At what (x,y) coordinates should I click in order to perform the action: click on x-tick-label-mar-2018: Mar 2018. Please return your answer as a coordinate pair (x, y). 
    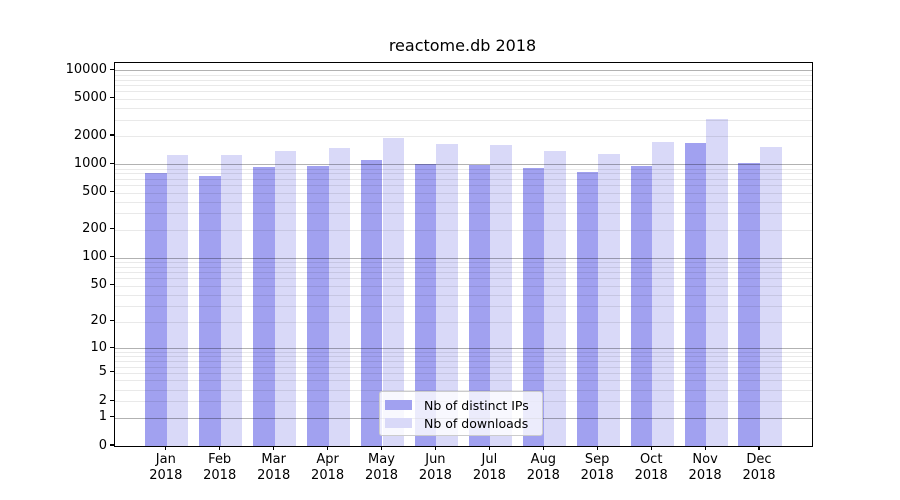
    Looking at the image, I should click on (274, 467).